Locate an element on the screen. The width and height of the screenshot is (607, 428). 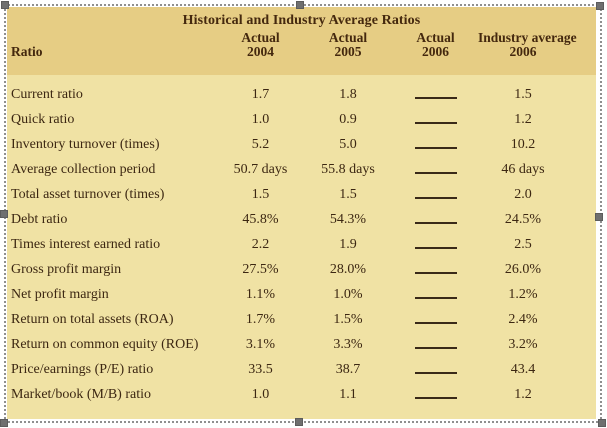
value-cell: 45.8% is located at coordinates (260, 219).